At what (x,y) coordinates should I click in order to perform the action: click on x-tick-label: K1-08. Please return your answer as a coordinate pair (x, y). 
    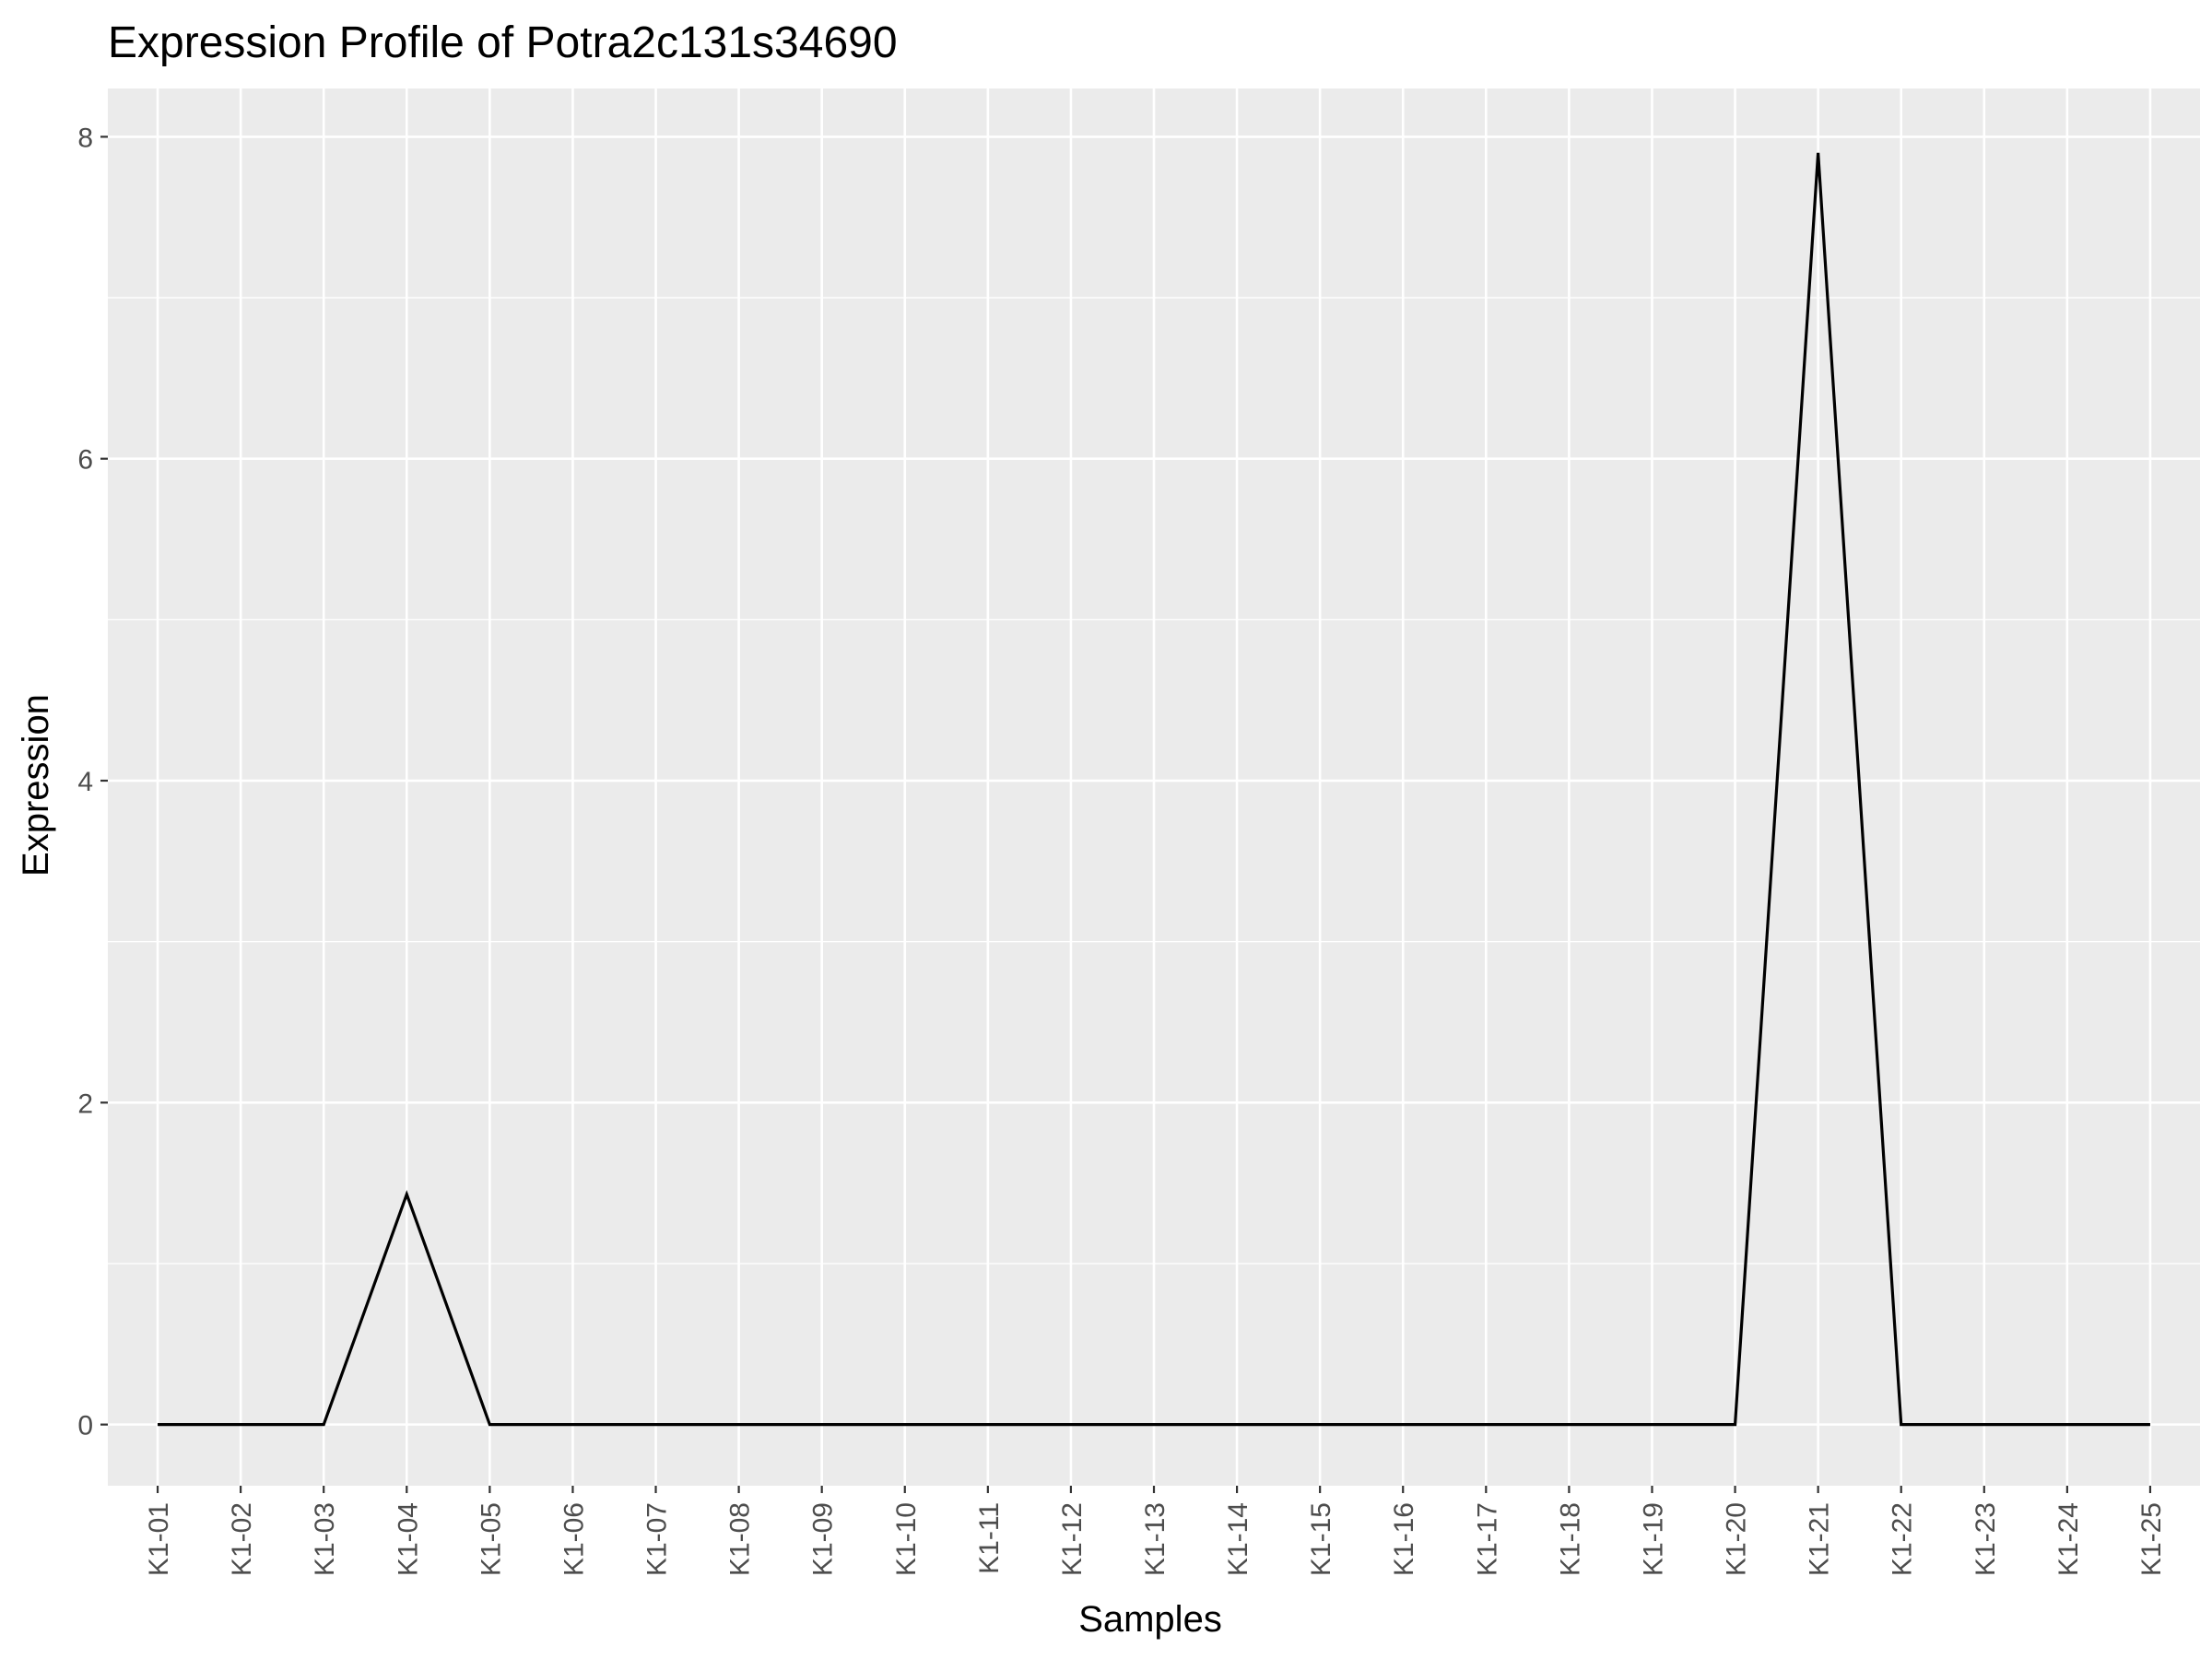
    Looking at the image, I should click on (740, 1539).